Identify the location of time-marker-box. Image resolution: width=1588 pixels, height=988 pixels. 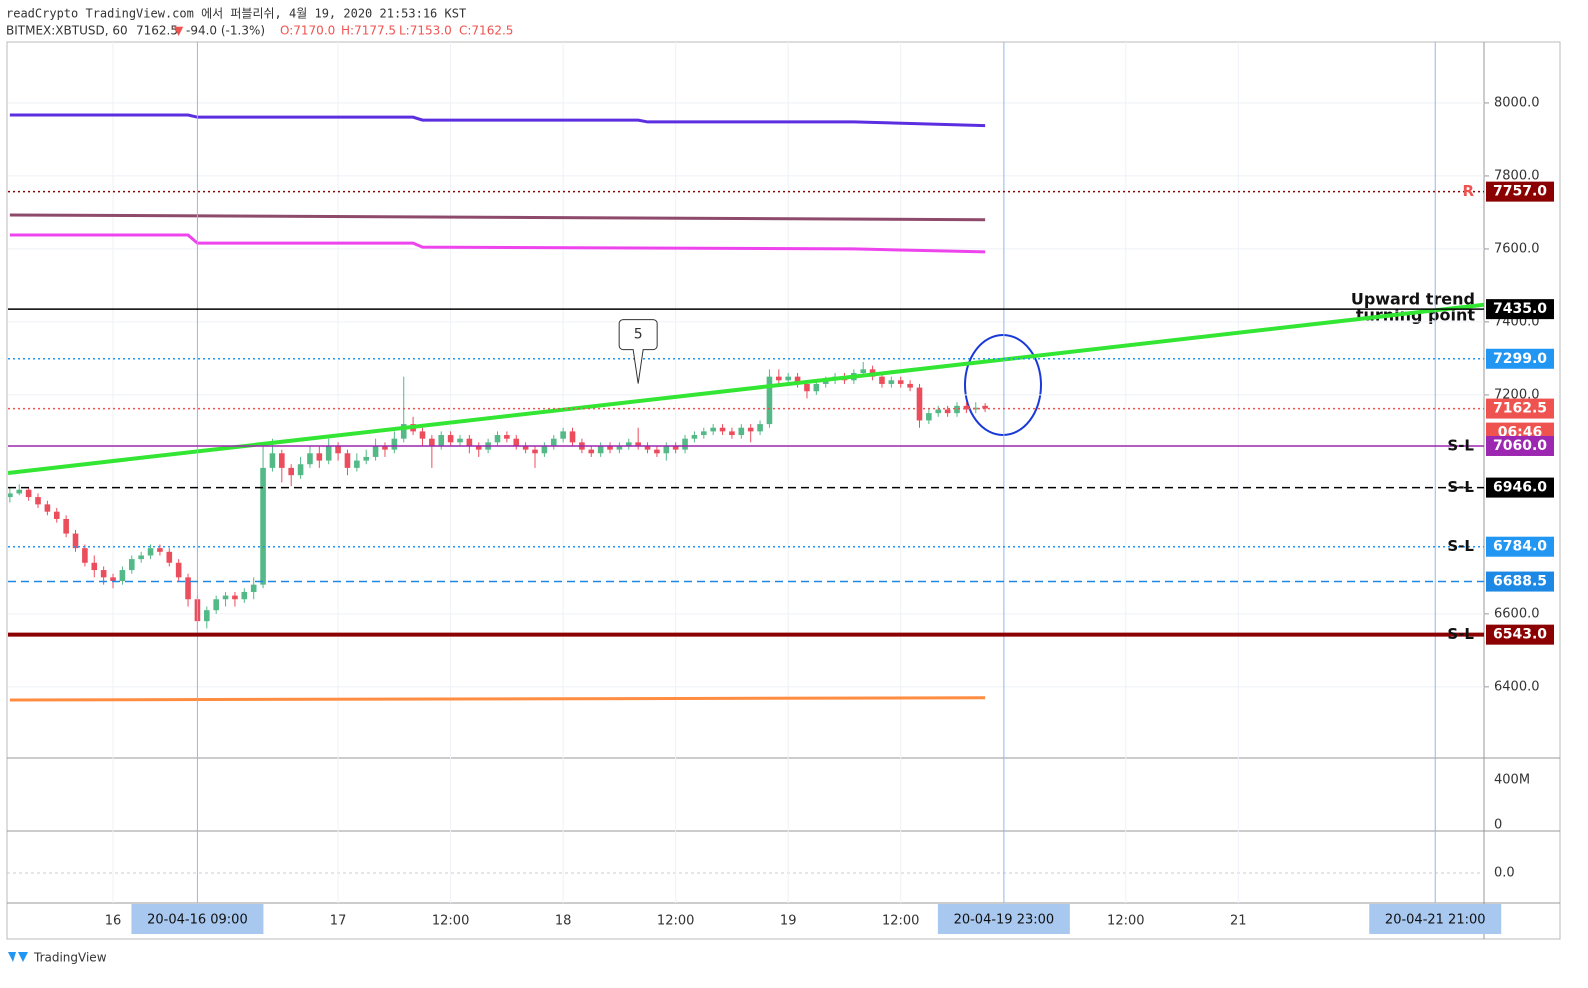
(197, 919).